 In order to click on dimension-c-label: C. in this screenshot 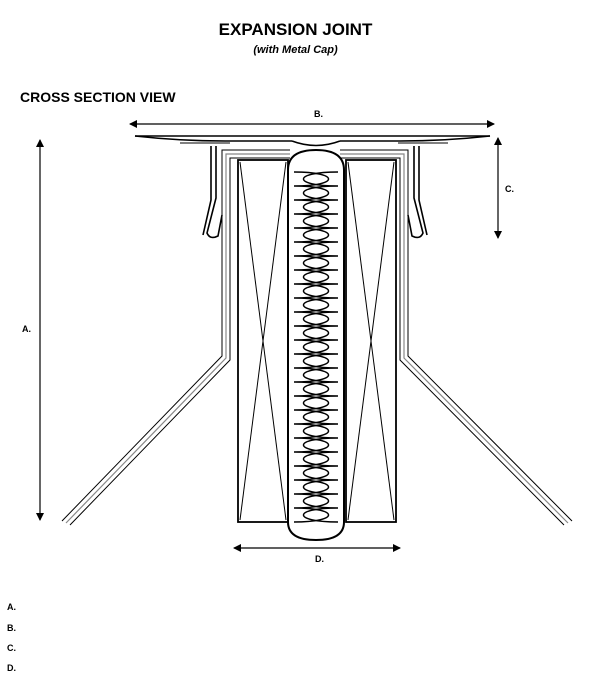, I will do `click(509, 189)`.